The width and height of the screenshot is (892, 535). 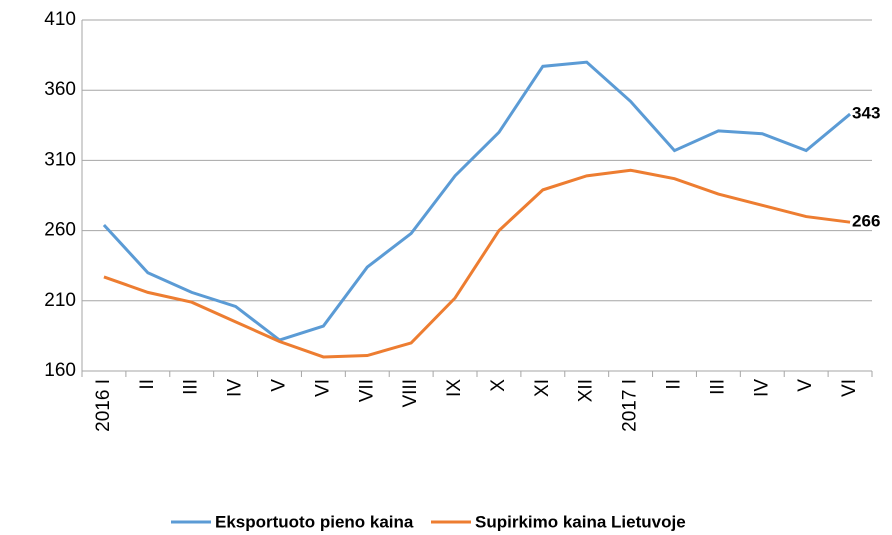 What do you see at coordinates (580, 521) in the screenshot?
I see `legend-label: Supirkimo kaina Lietuvoje` at bounding box center [580, 521].